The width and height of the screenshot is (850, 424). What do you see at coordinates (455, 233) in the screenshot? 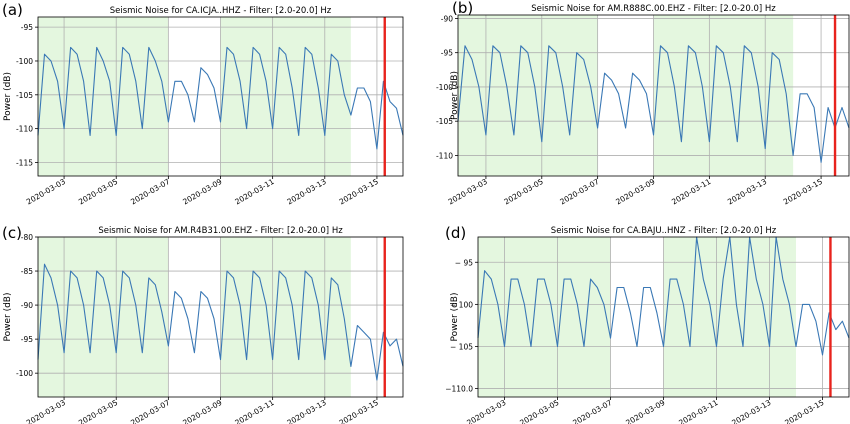
I see `panel-letter: (d)` at bounding box center [455, 233].